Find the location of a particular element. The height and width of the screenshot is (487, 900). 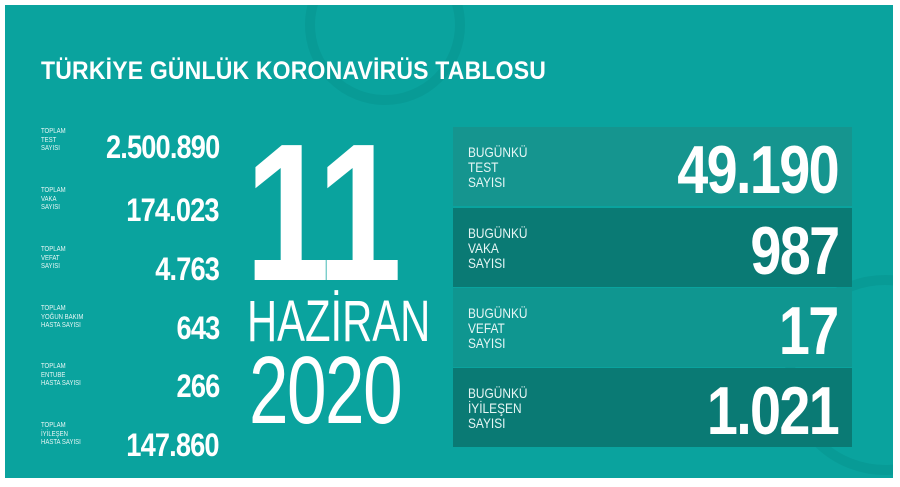

page-title: TÜRKİYE GÜNLÜK KORONAVİRÜS TABLOSU is located at coordinates (294, 71).